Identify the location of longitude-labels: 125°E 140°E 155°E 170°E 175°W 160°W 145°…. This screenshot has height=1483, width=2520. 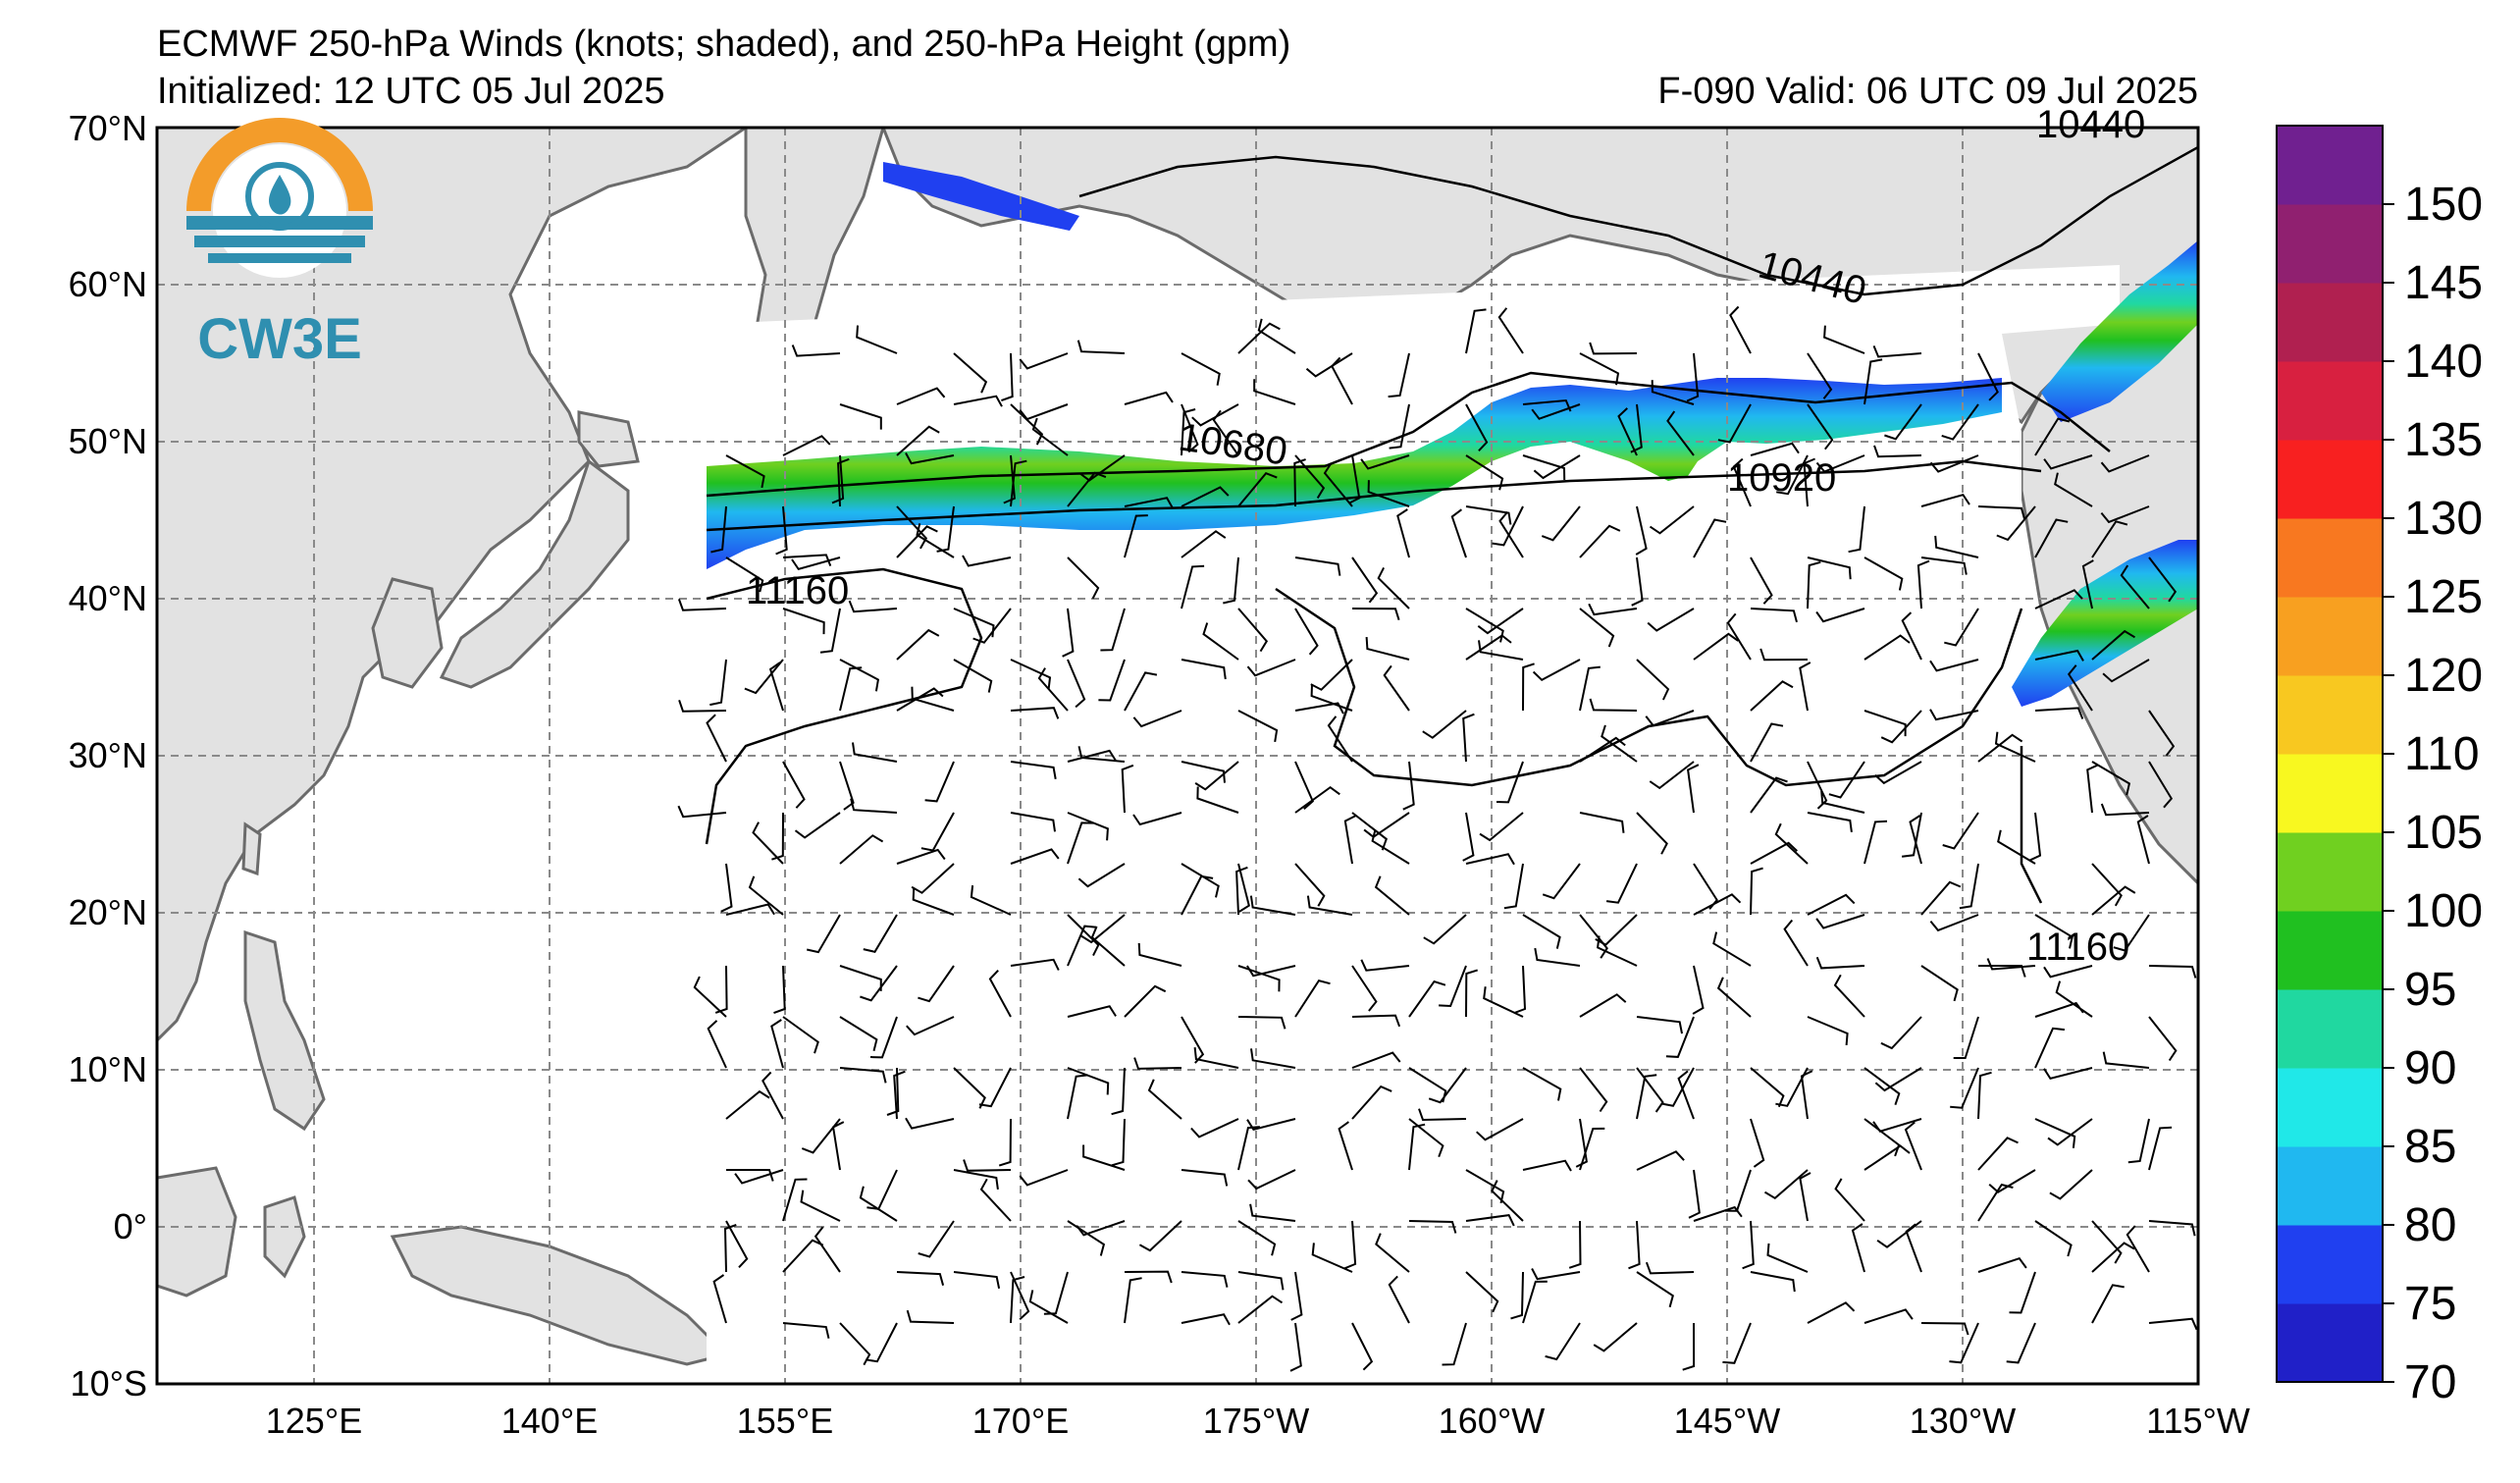
(1258, 1421).